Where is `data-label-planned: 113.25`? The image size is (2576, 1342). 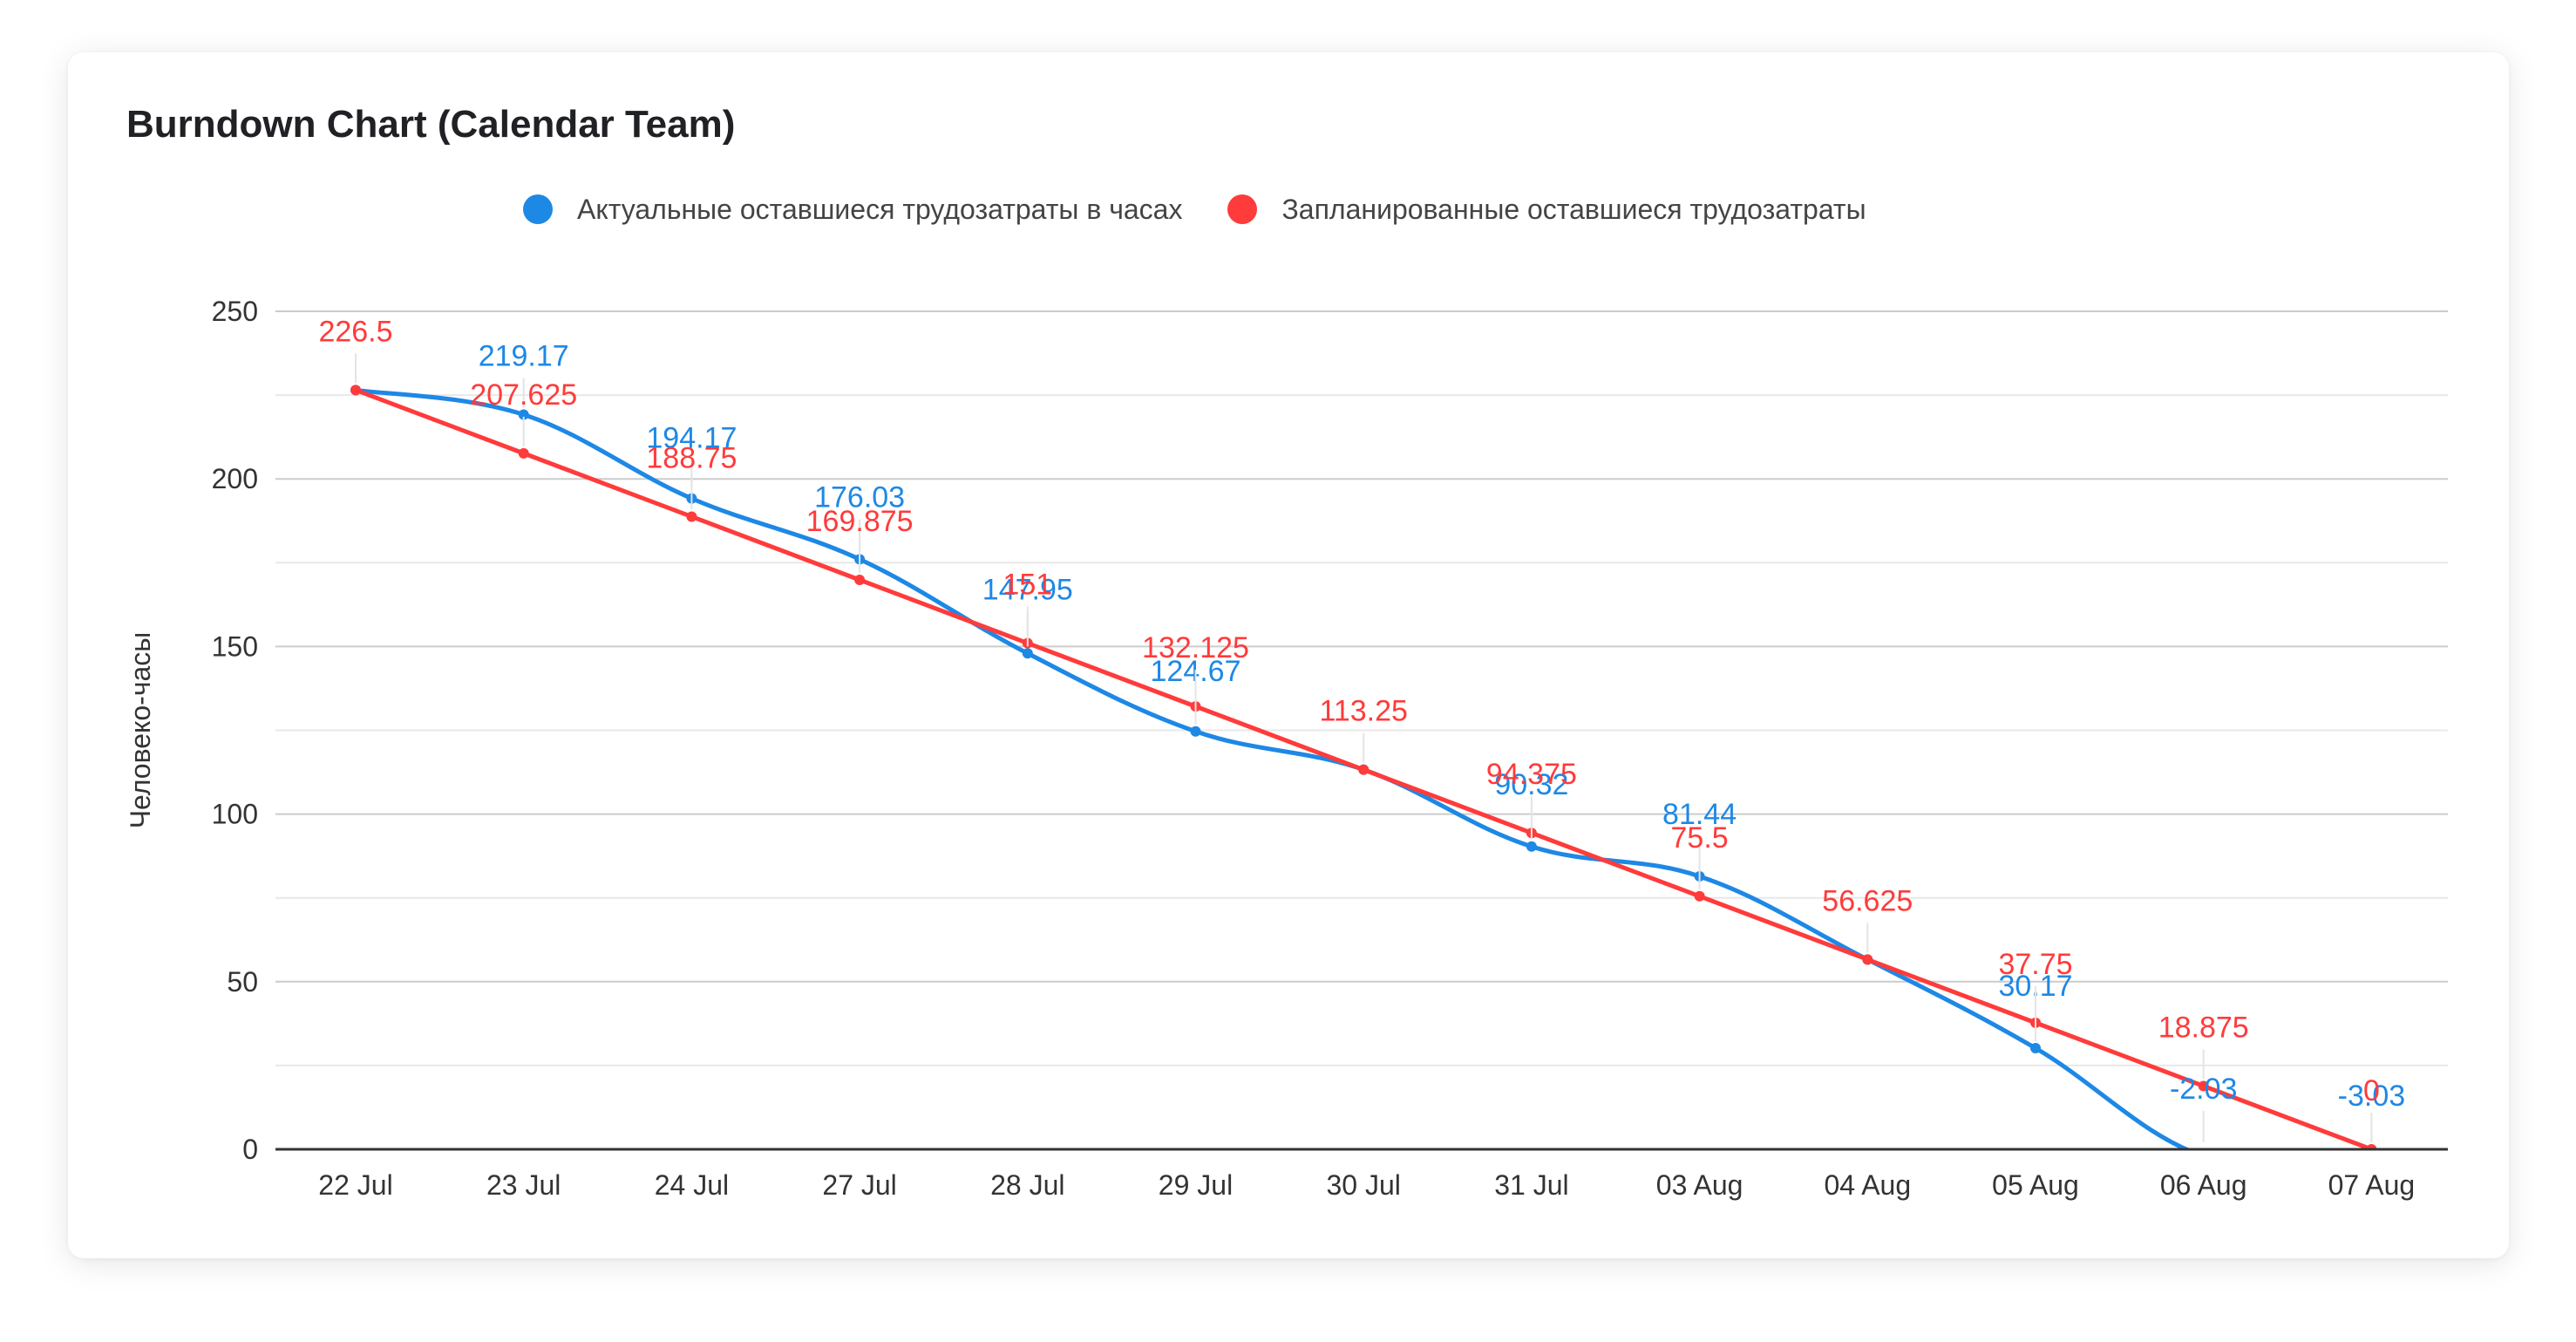
data-label-planned: 113.25 is located at coordinates (1363, 711).